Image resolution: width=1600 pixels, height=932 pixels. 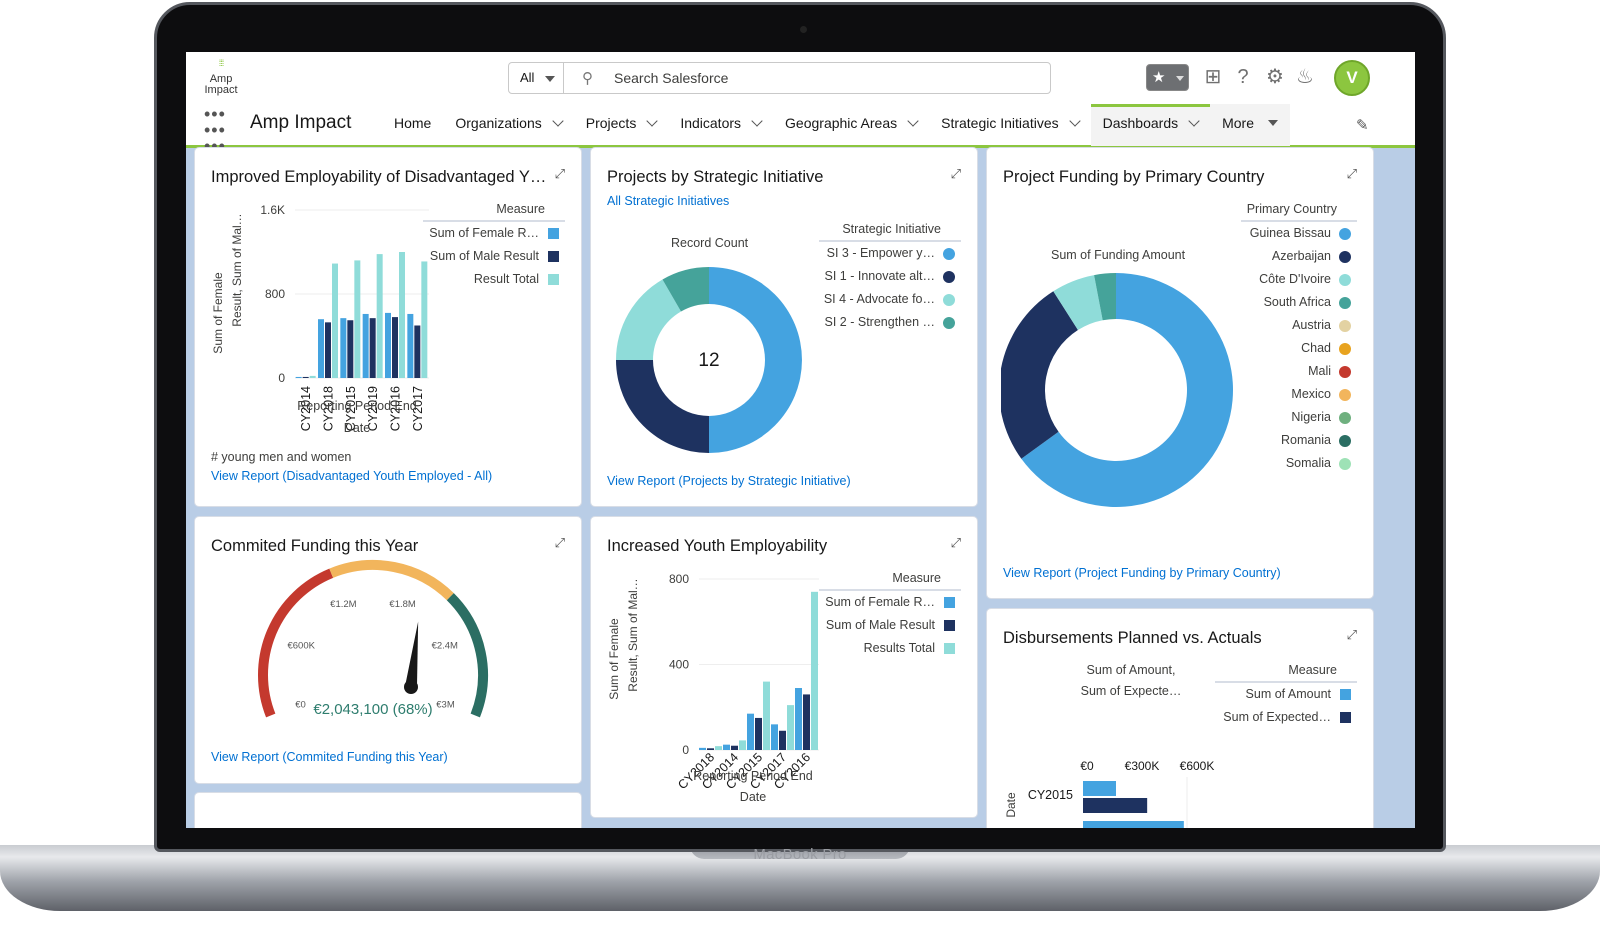 What do you see at coordinates (890, 231) in the screenshot?
I see `legend-title: Strategic Initiative` at bounding box center [890, 231].